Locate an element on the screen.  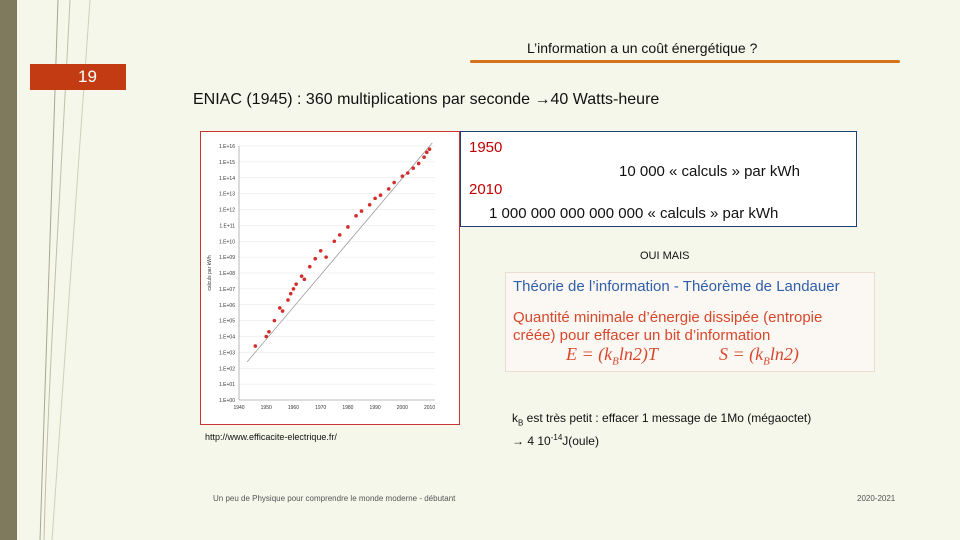
y-tick-label: 1.E+13 is located at coordinates (227, 195).